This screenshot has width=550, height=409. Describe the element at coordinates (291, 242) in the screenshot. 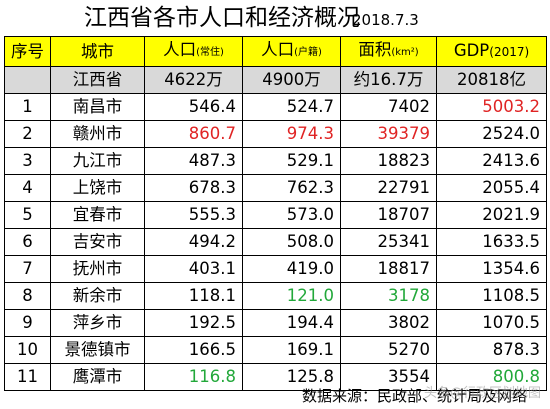

I see `row-pop-registered: 508.0` at that location.